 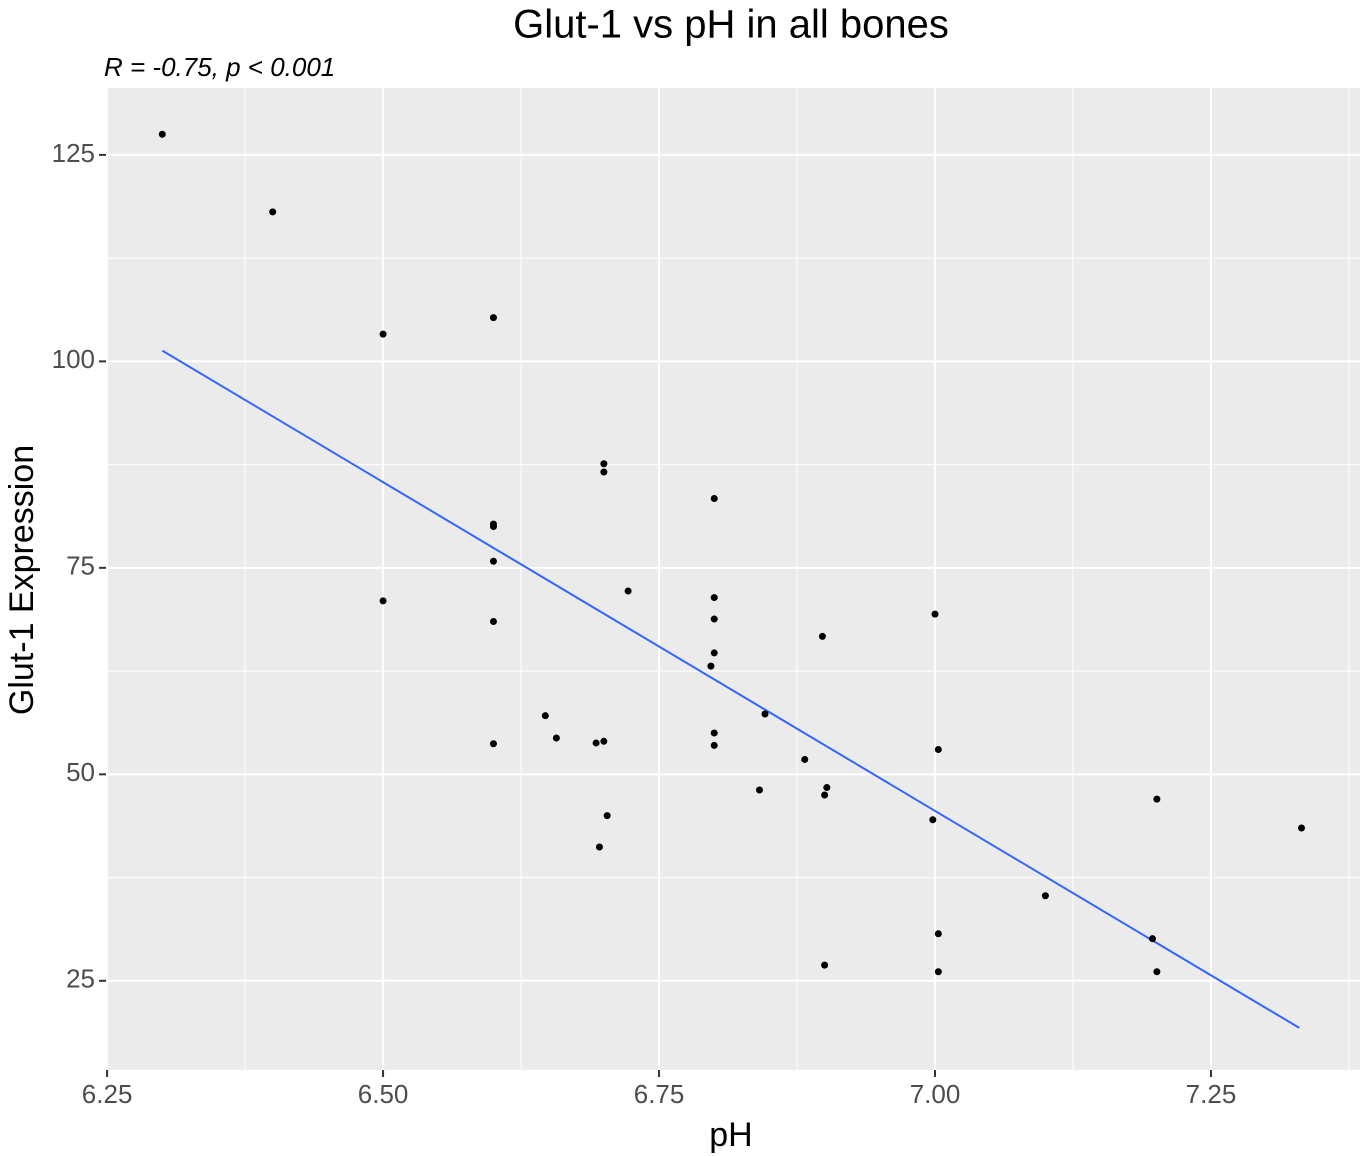 I want to click on x-tick-label: 6.50, so click(x=383, y=1094).